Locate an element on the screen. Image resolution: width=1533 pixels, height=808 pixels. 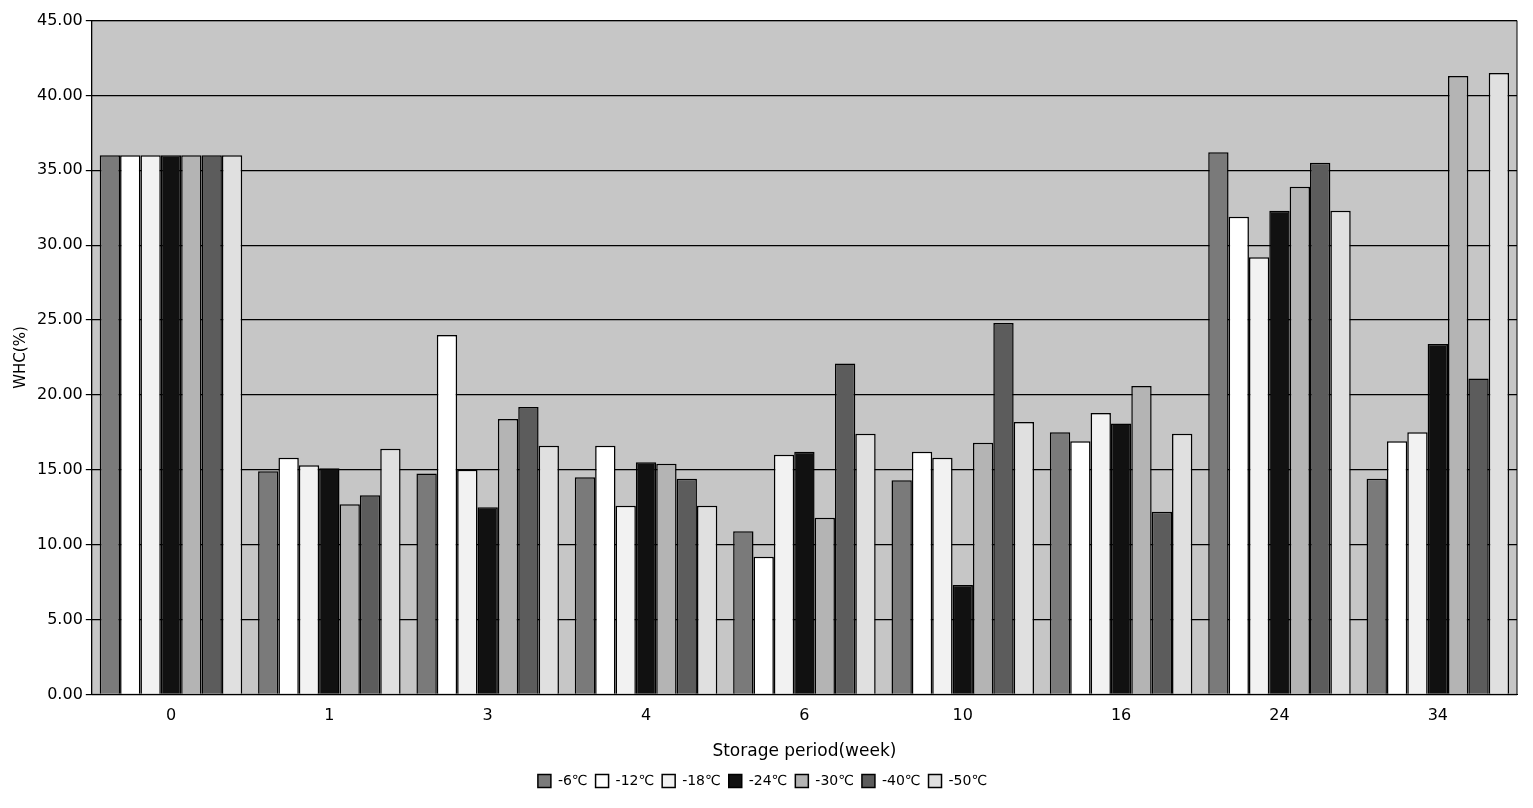
x-tick-label: 16 is located at coordinates (1121, 715).